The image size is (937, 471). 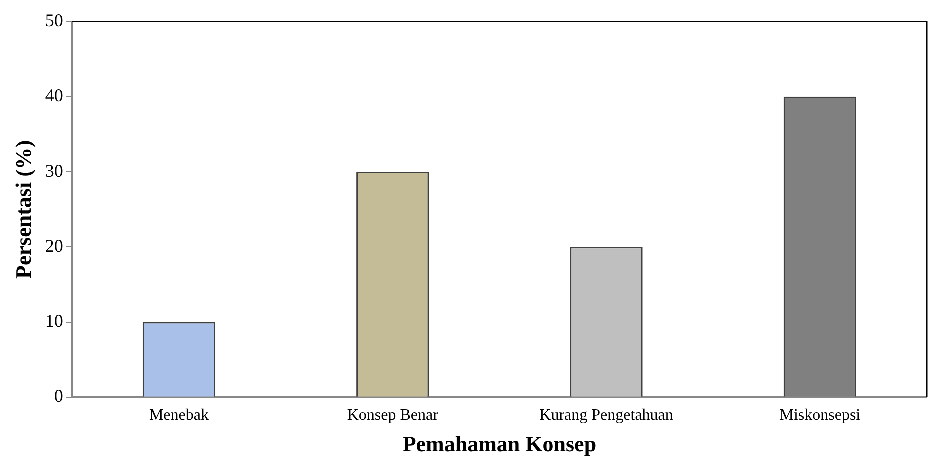 What do you see at coordinates (54, 96) in the screenshot?
I see `y-tick-label: 40` at bounding box center [54, 96].